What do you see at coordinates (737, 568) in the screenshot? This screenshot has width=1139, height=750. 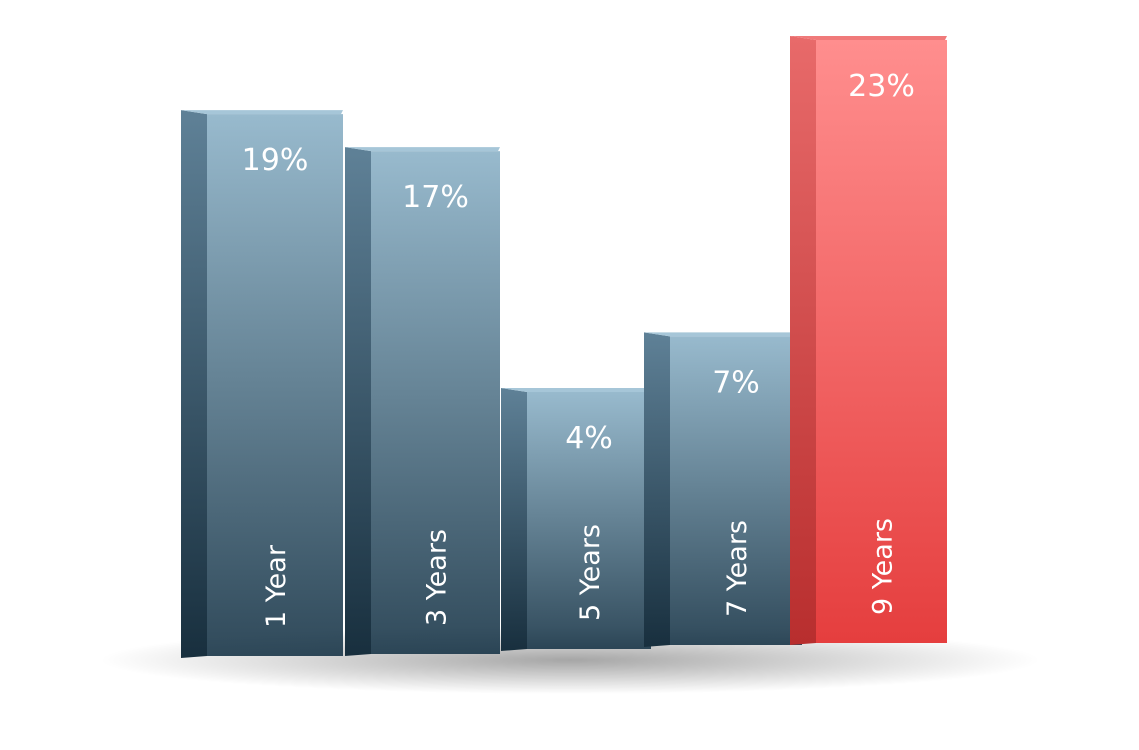 I see `category-label: 7 Years` at bounding box center [737, 568].